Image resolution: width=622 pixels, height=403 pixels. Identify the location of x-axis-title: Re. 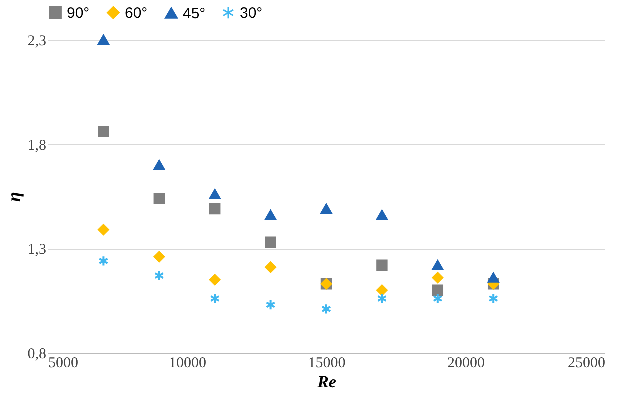
(326, 382).